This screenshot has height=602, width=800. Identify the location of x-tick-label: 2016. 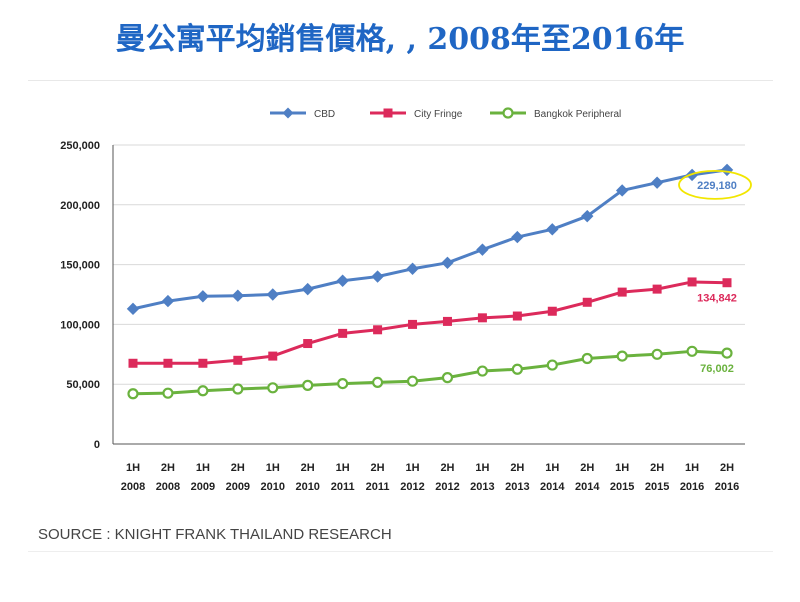
(727, 487).